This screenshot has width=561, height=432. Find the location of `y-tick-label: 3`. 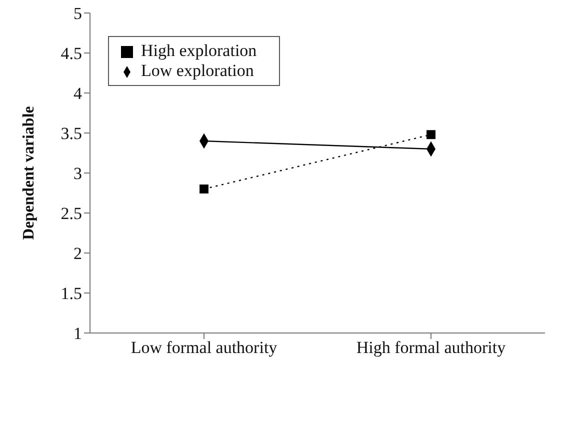

y-tick-label: 3 is located at coordinates (78, 174).